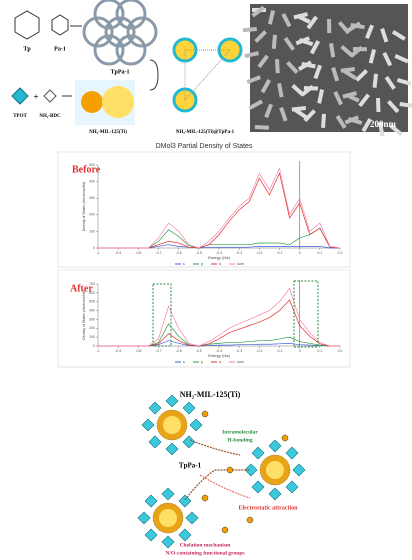 The height and width of the screenshot is (560, 412). Describe the element at coordinates (219, 317) in the screenshot. I see `series-line` at that location.